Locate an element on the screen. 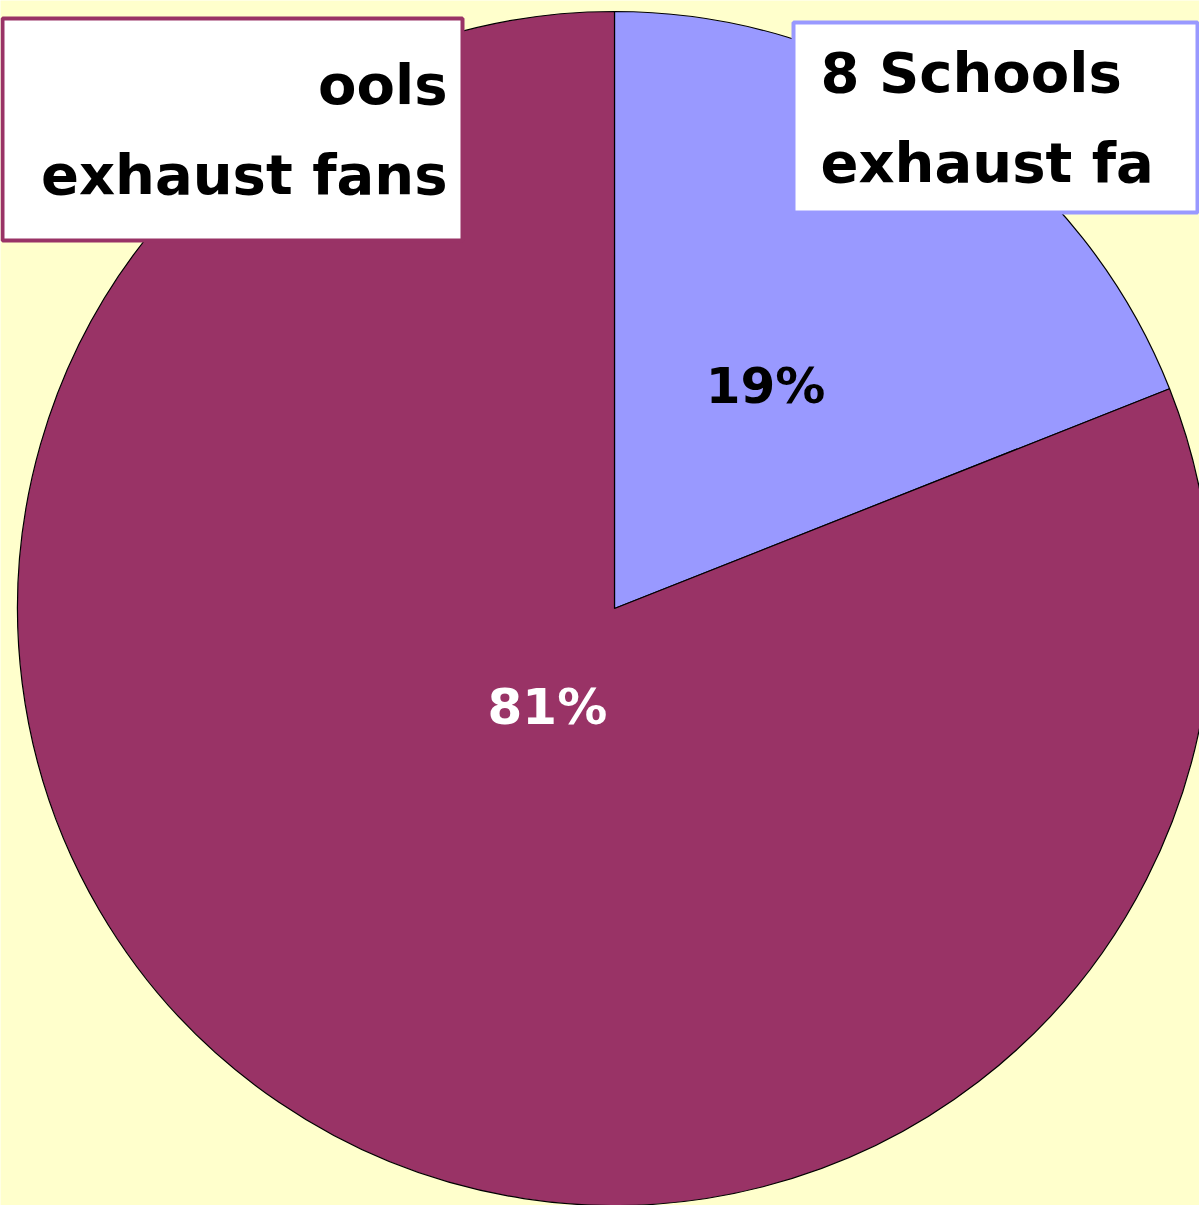  slice-label: 8 Schools exhaust fa is located at coordinates (987, 117).